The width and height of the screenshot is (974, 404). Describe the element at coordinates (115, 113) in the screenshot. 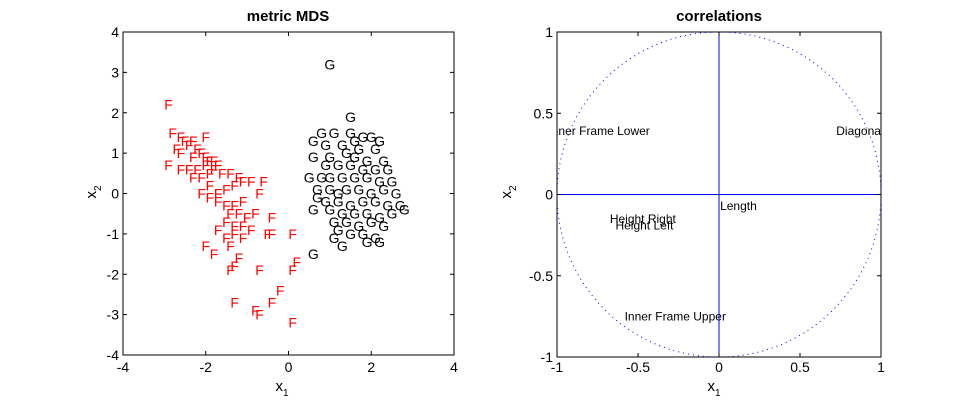

I see `y-tick-label: 2` at that location.